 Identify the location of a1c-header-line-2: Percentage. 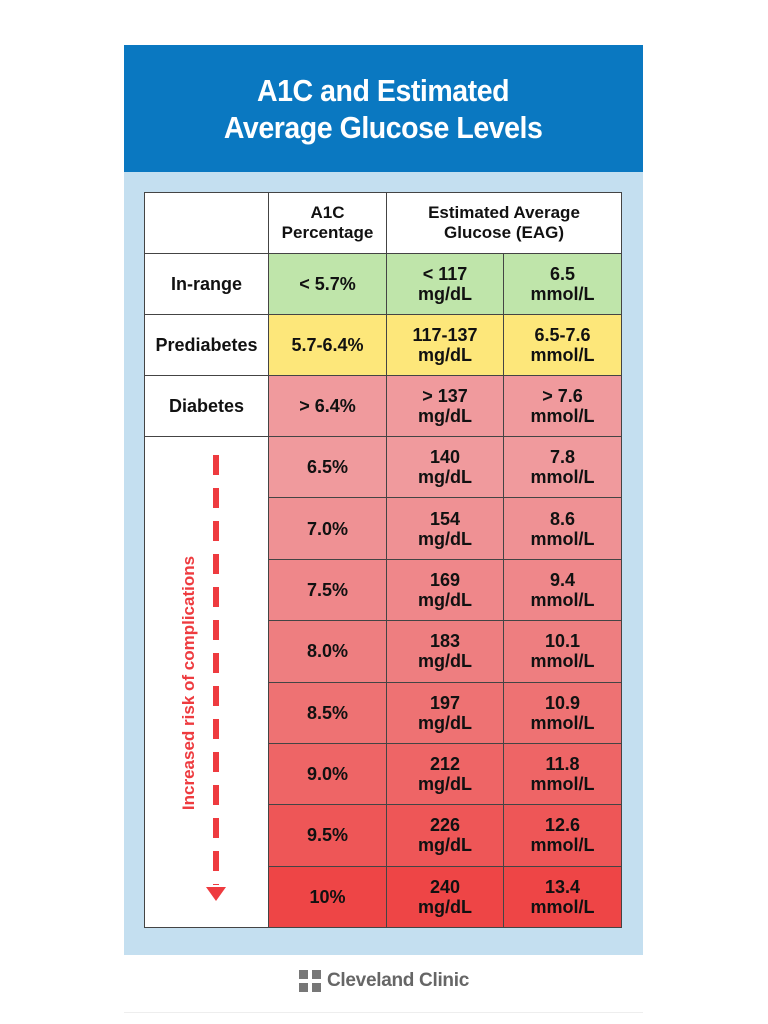
(327, 232).